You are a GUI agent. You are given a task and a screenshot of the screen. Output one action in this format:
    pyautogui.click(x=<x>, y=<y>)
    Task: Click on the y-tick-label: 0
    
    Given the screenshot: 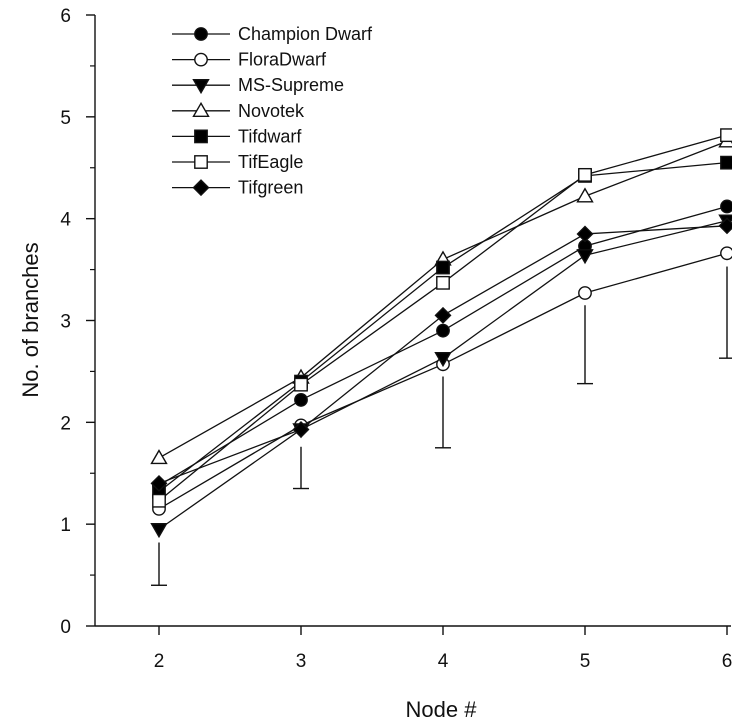 What is the action you would take?
    pyautogui.click(x=65, y=627)
    